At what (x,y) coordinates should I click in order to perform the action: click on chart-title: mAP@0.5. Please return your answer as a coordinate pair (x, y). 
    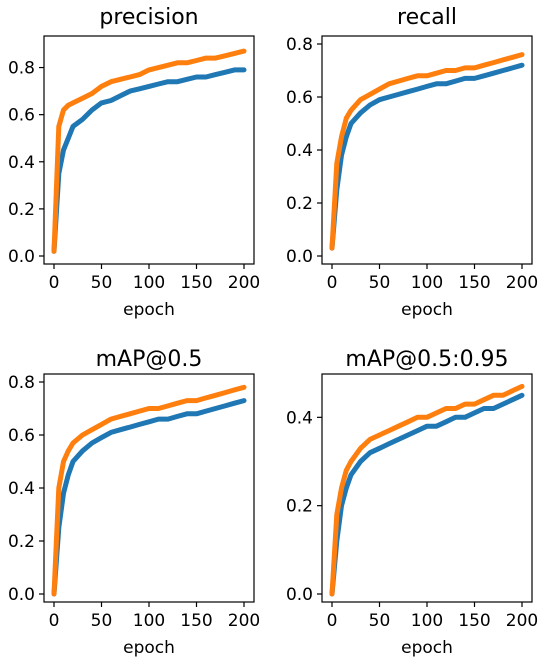
    Looking at the image, I should click on (149, 359).